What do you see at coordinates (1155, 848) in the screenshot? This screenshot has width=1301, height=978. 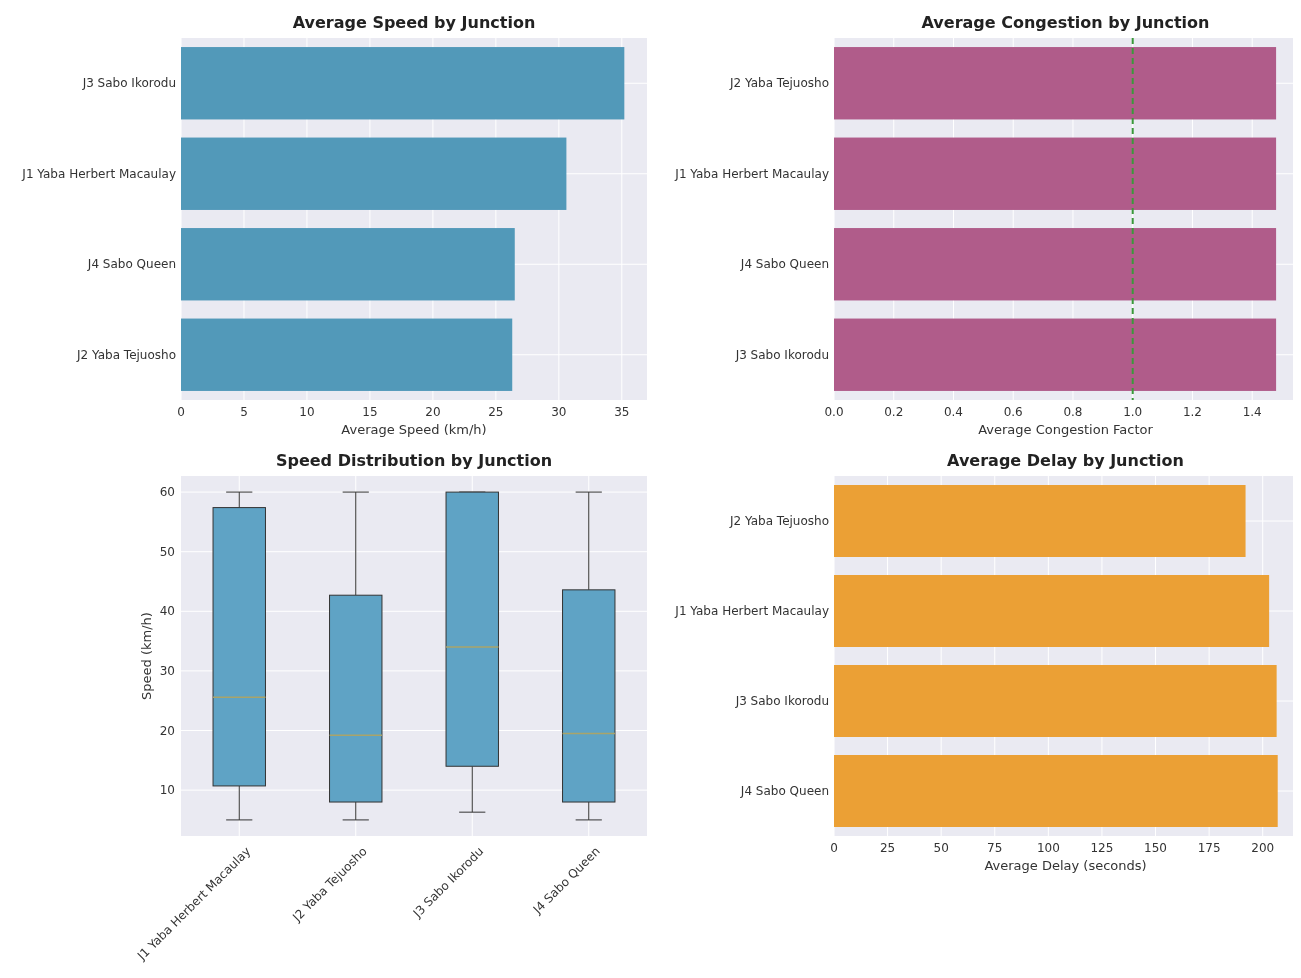 I see `x-tick-label: 150` at bounding box center [1155, 848].